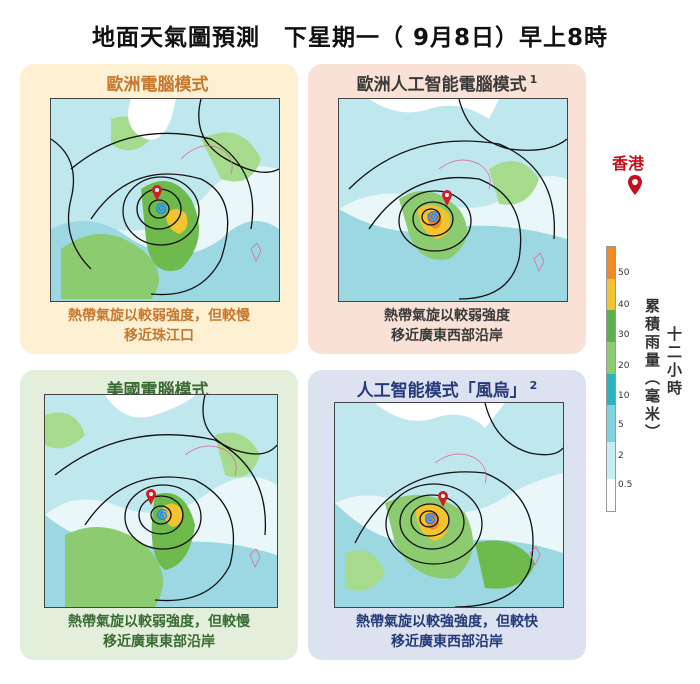  What do you see at coordinates (447, 390) in the screenshot?
I see `panel-title: 人工智能模式「風烏」 2` at bounding box center [447, 390].